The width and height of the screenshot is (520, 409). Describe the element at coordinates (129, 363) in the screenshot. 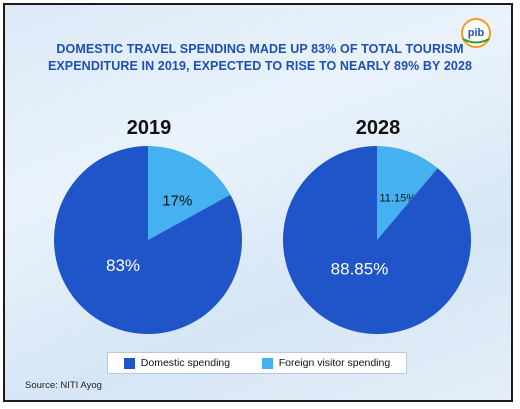

I see `legend-swatch-domestic` at that location.